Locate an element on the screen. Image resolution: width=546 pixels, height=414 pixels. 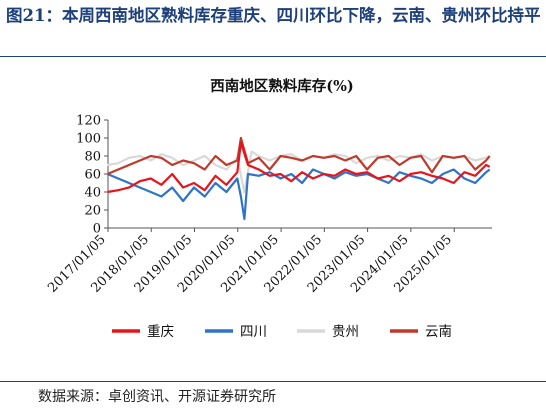
series-layer is located at coordinates (299, 178).